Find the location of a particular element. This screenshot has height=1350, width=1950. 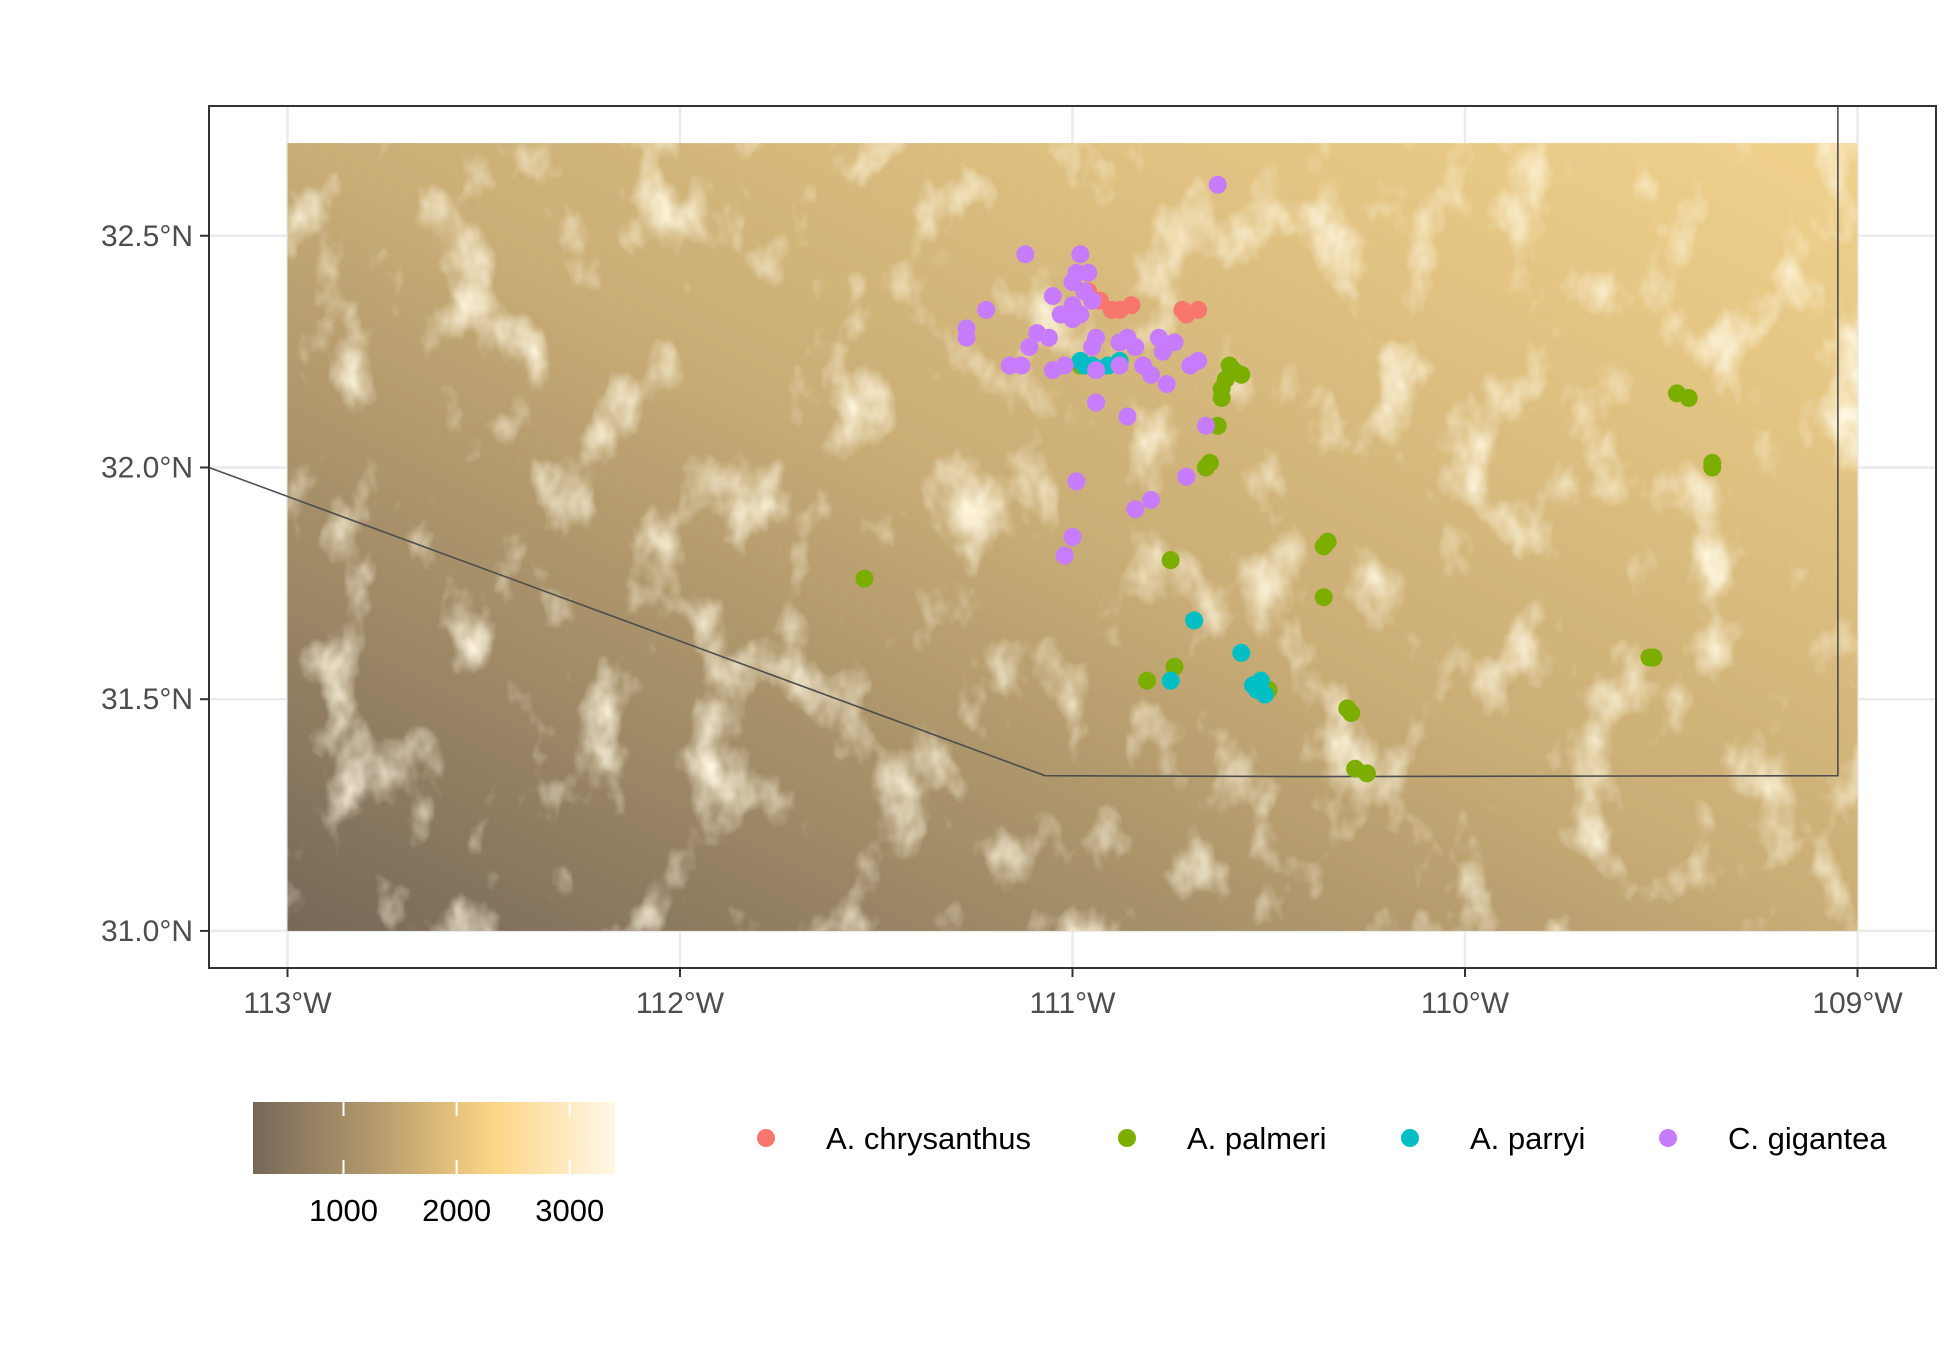

x-tick-label: 113°W is located at coordinates (287, 1003).